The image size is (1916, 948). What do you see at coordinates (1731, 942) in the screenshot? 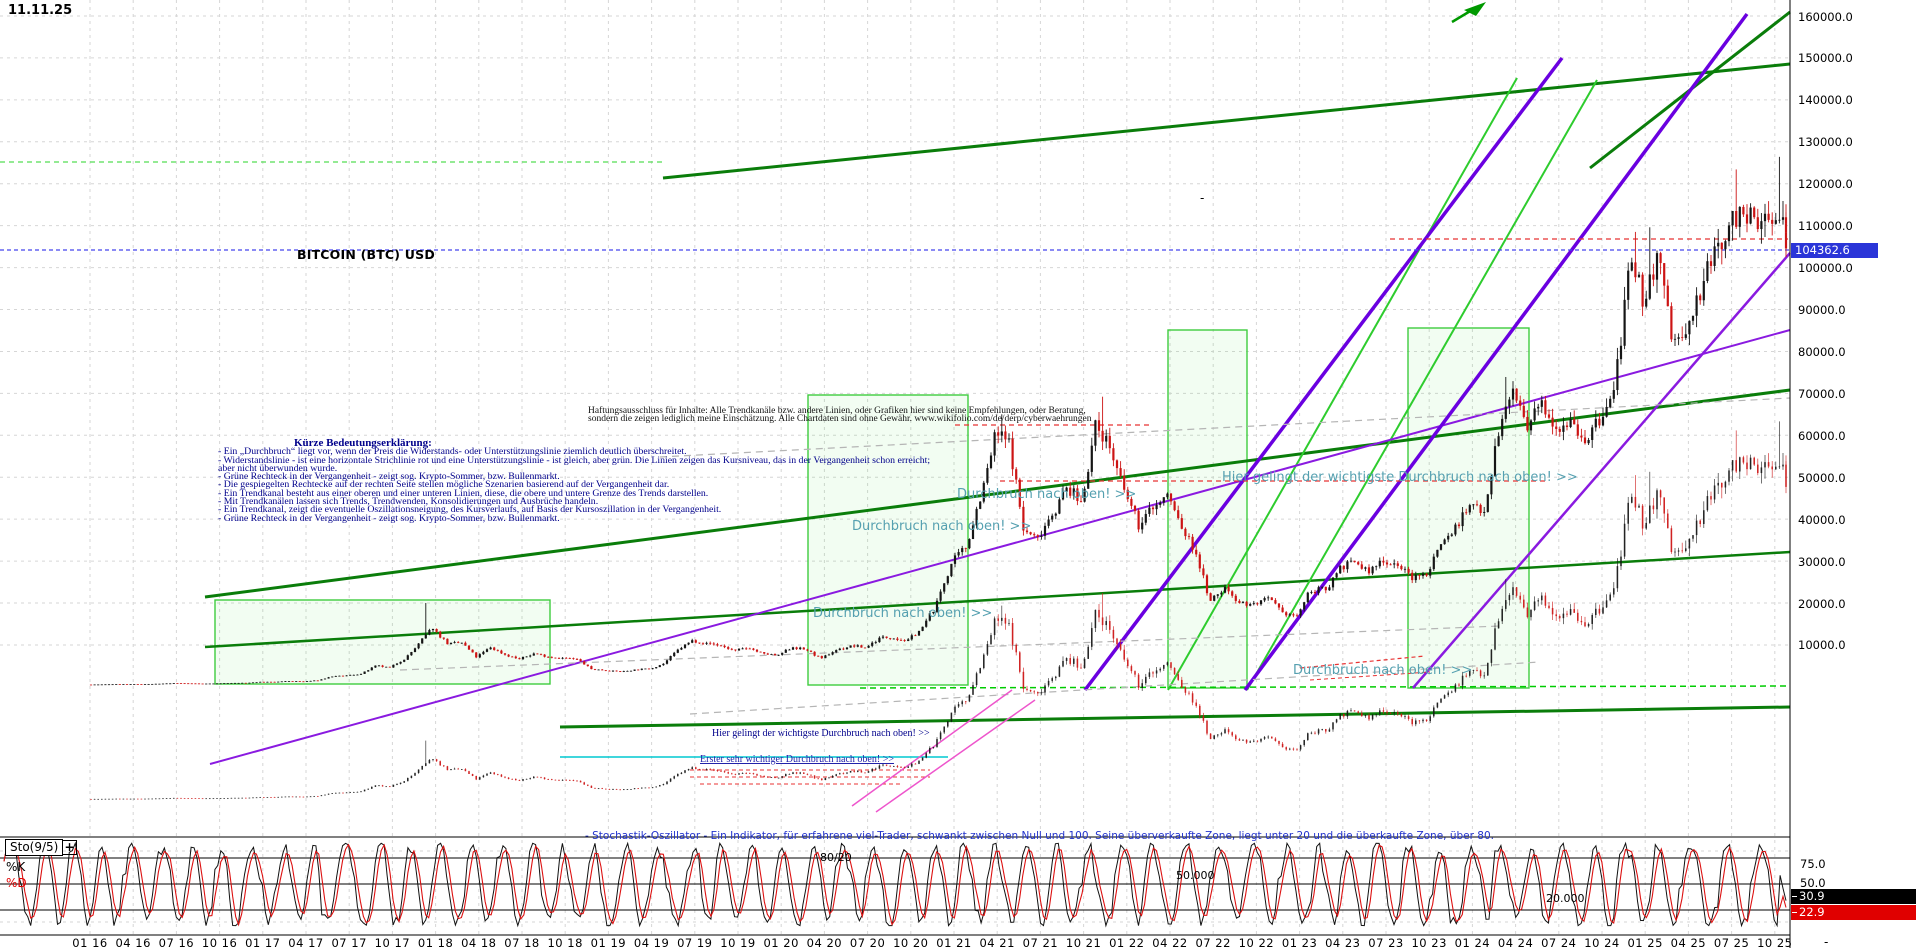
I see `time-axis-label: 07 25` at bounding box center [1731, 942].